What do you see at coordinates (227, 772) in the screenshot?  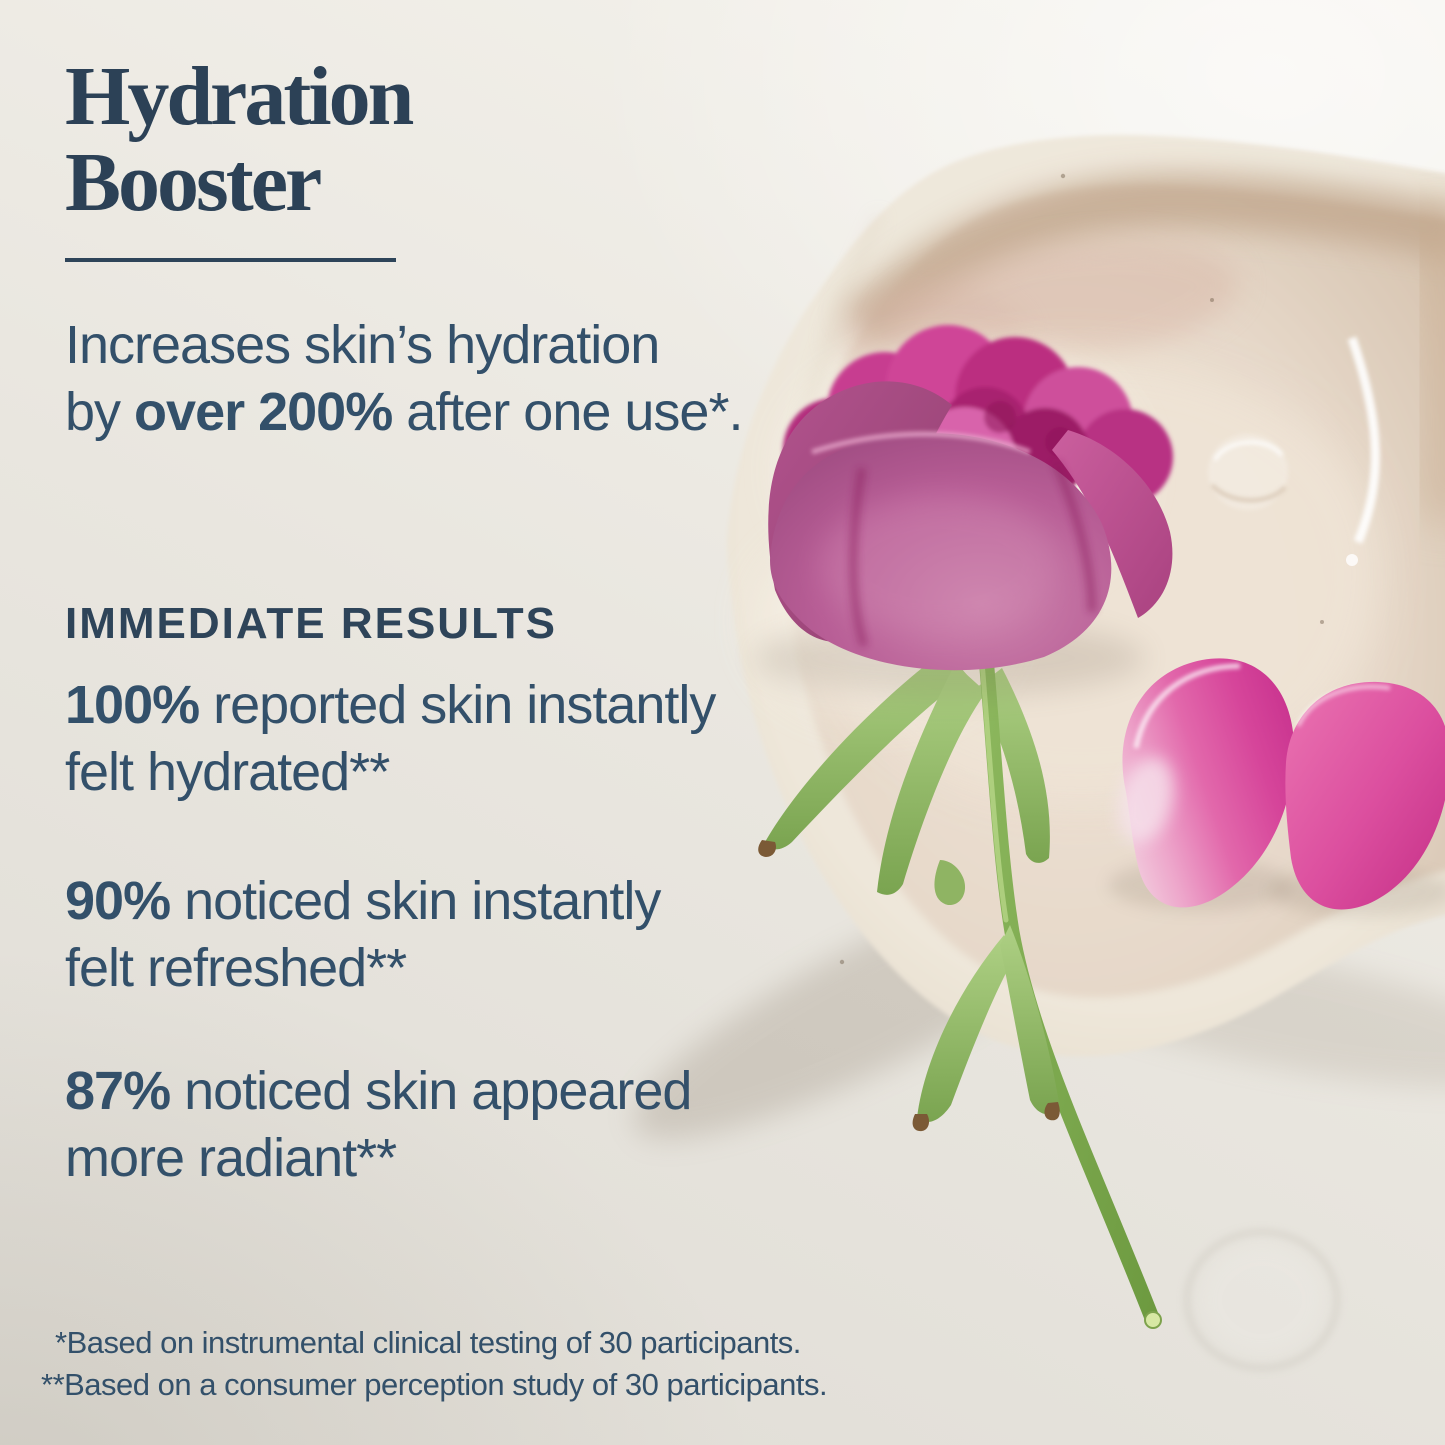 I see `stat-line2: felt hydrated**` at bounding box center [227, 772].